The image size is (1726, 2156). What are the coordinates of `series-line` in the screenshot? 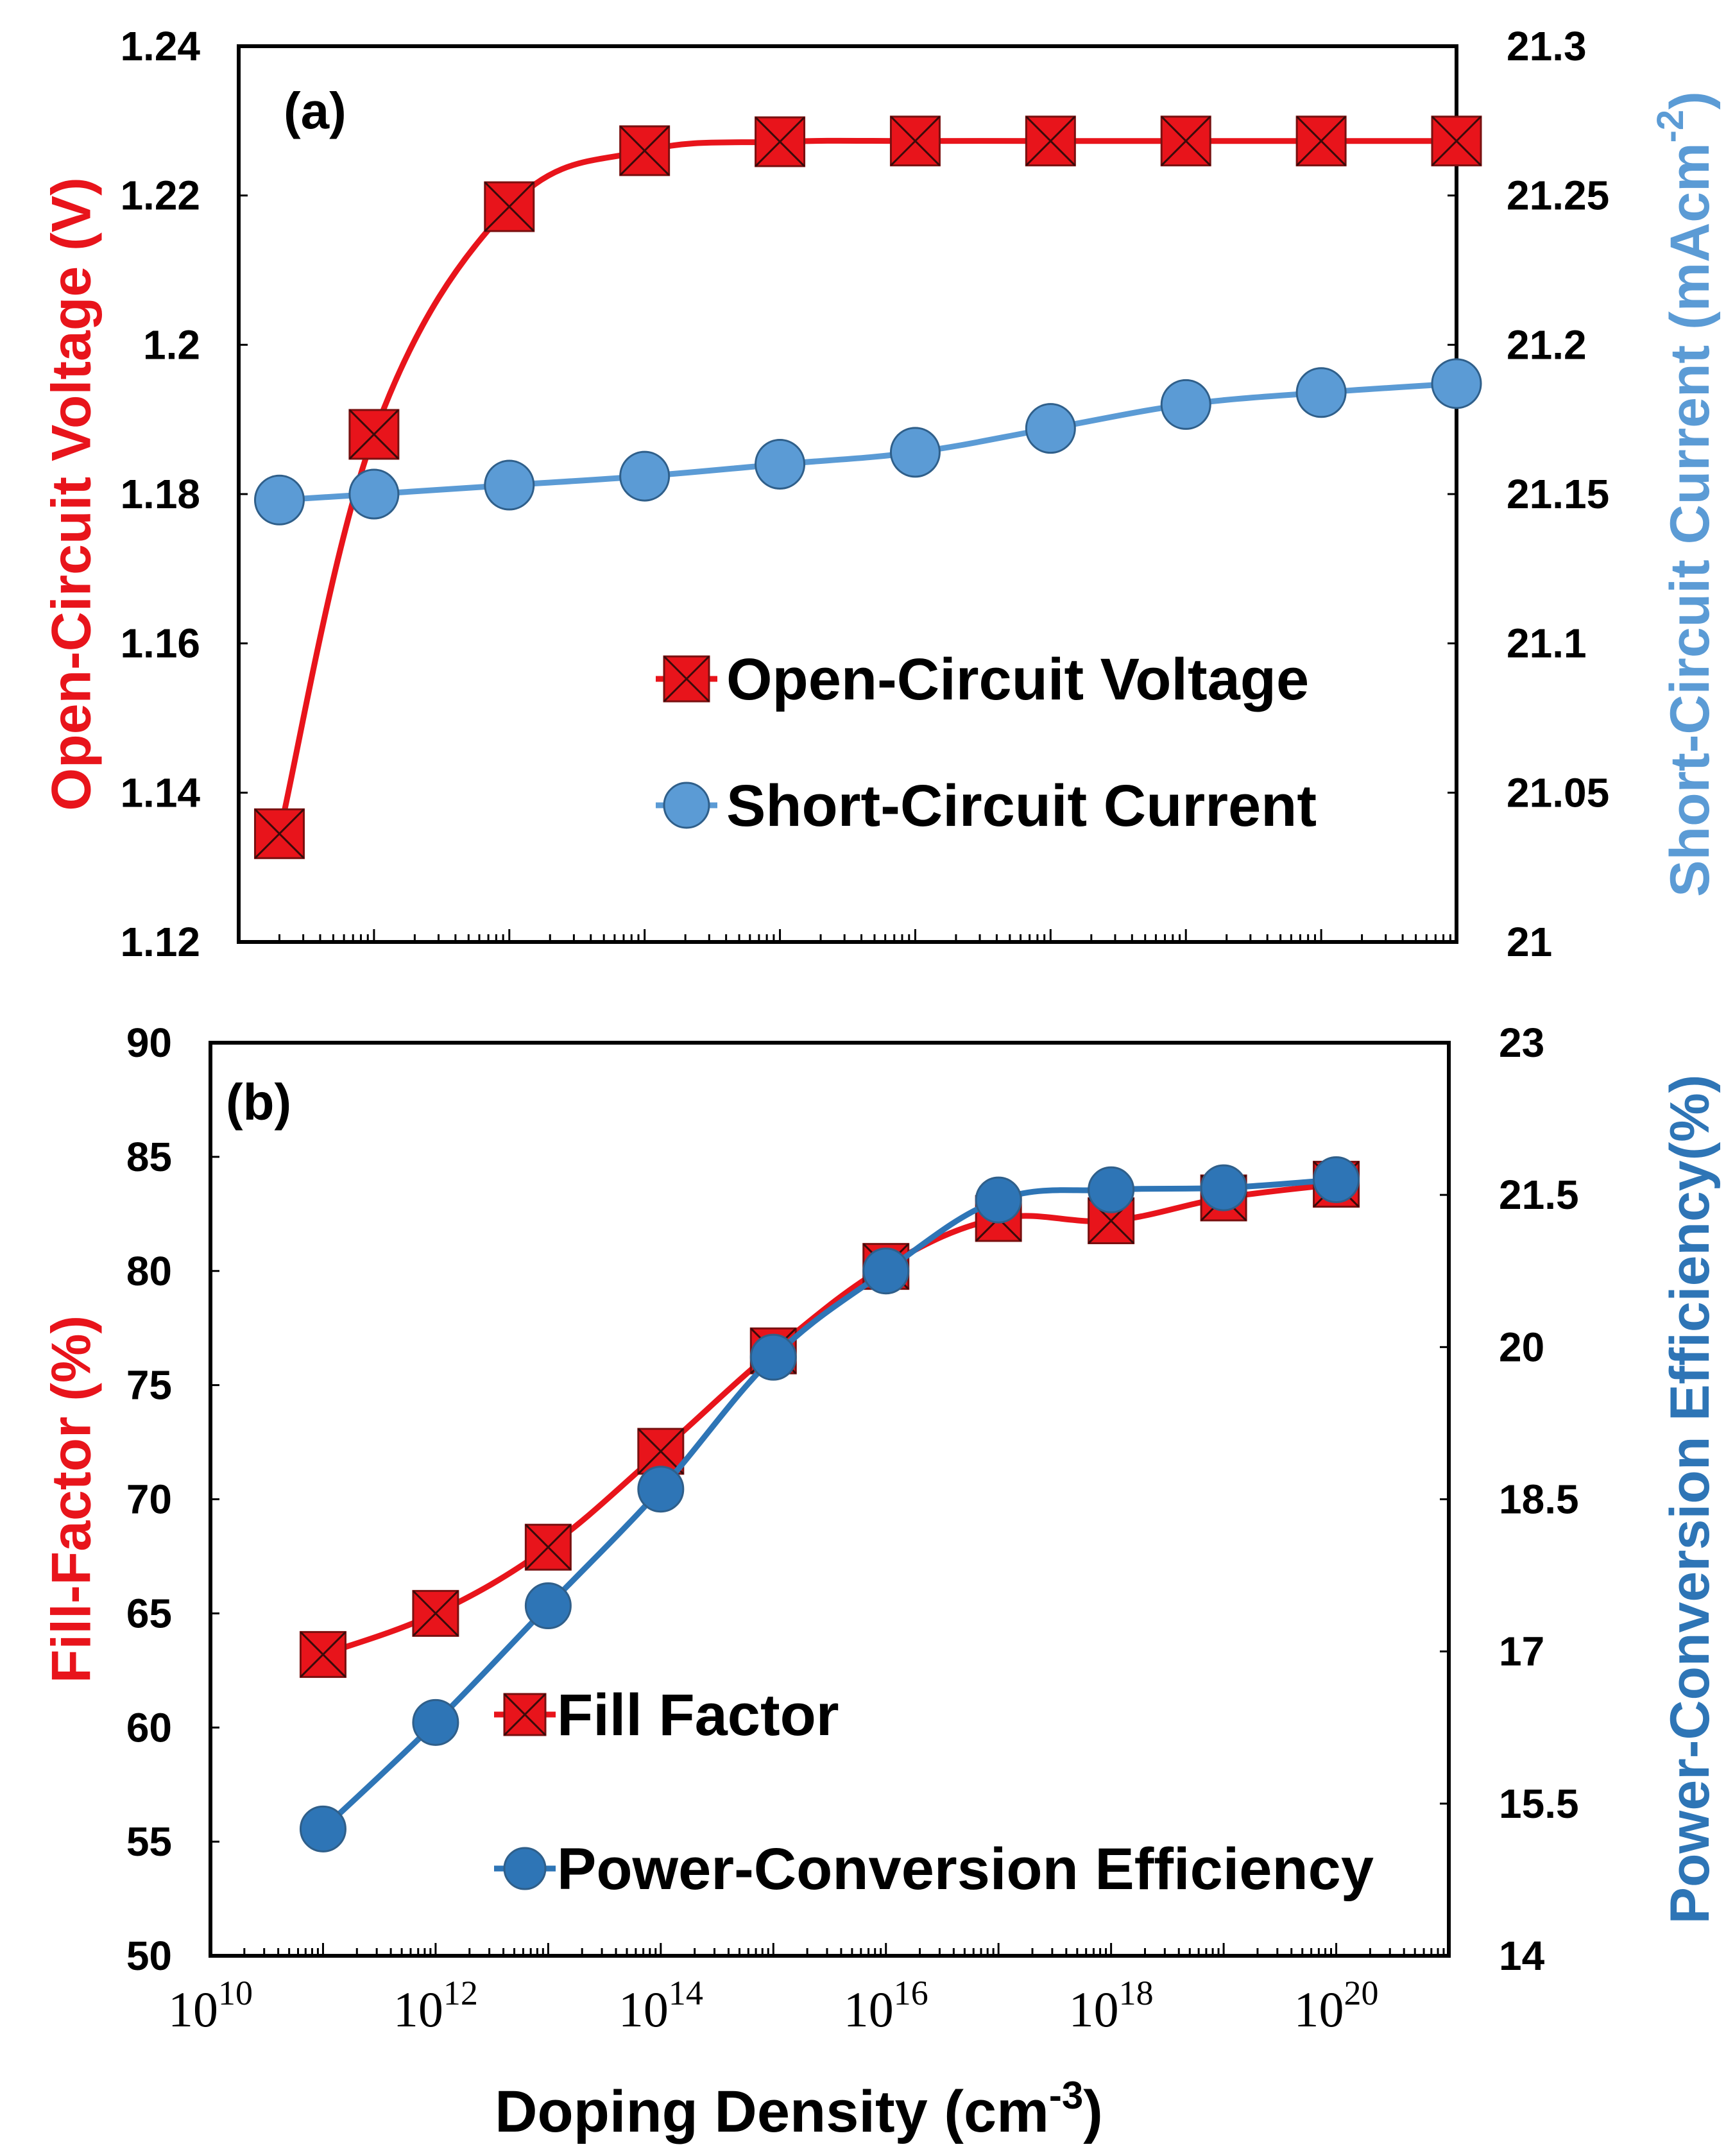 It's located at (868, 442).